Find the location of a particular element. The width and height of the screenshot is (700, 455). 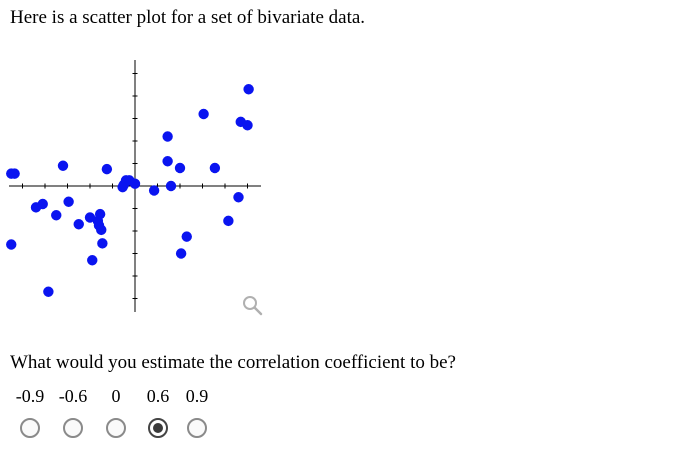

choice-0-6: 0.6 is located at coordinates (158, 414).